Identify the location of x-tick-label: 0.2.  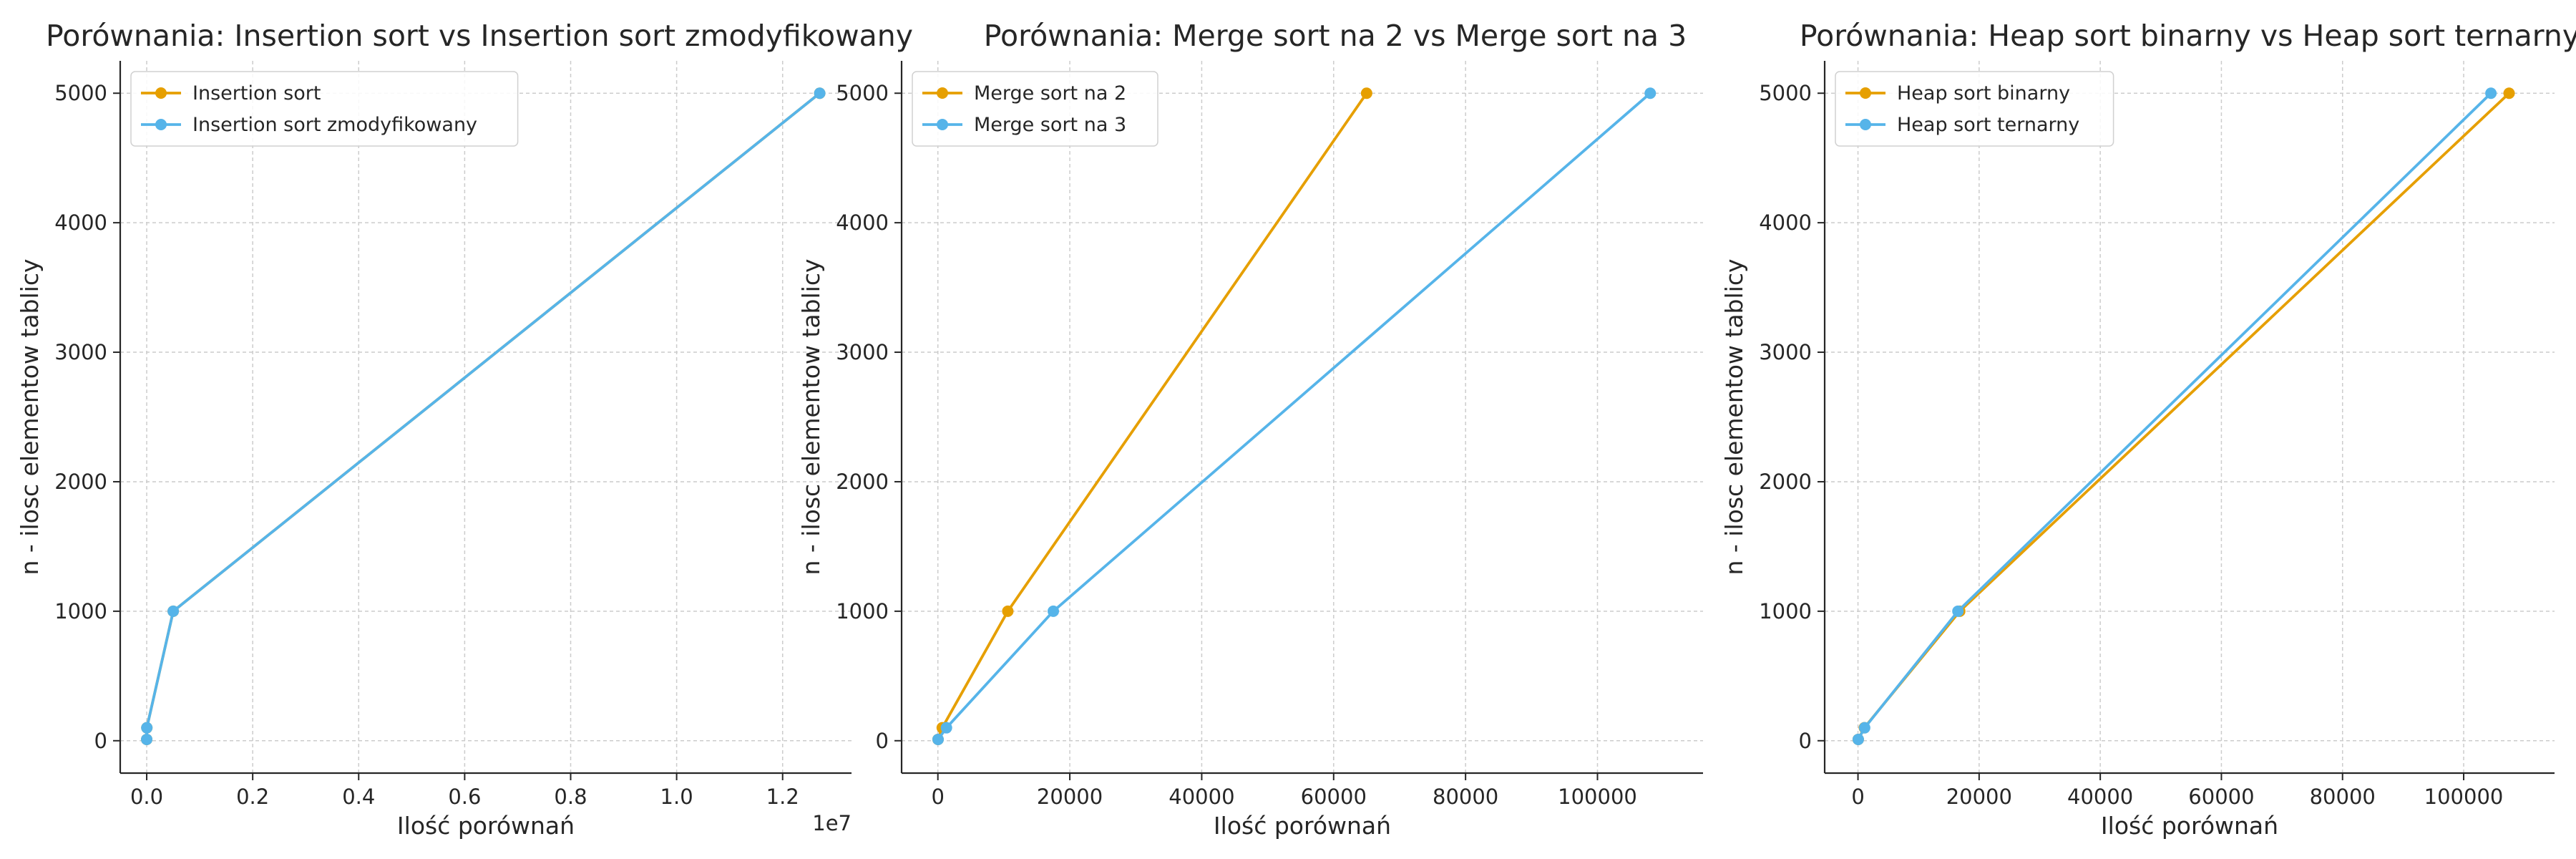
(252, 797).